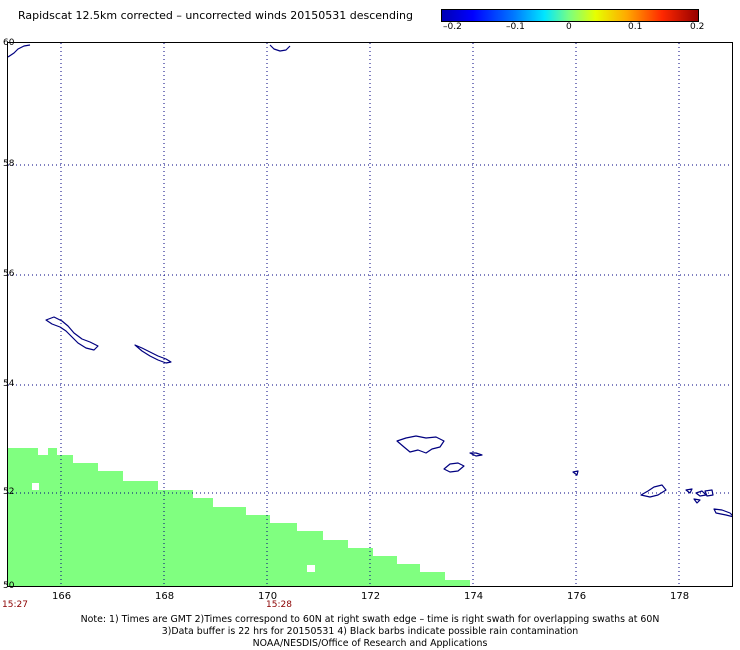 This screenshot has width=740, height=650. Describe the element at coordinates (15, 605) in the screenshot. I see `swath-time-label: 15:27` at that location.